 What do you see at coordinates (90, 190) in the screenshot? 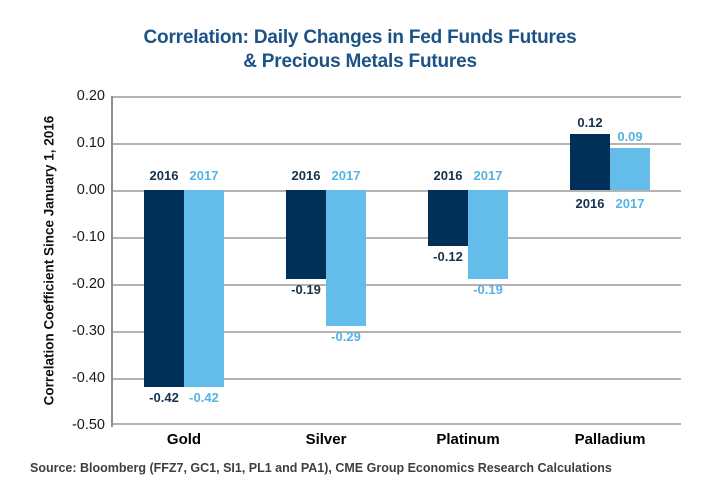
I see `y-tick-label: 0.00` at bounding box center [90, 190].